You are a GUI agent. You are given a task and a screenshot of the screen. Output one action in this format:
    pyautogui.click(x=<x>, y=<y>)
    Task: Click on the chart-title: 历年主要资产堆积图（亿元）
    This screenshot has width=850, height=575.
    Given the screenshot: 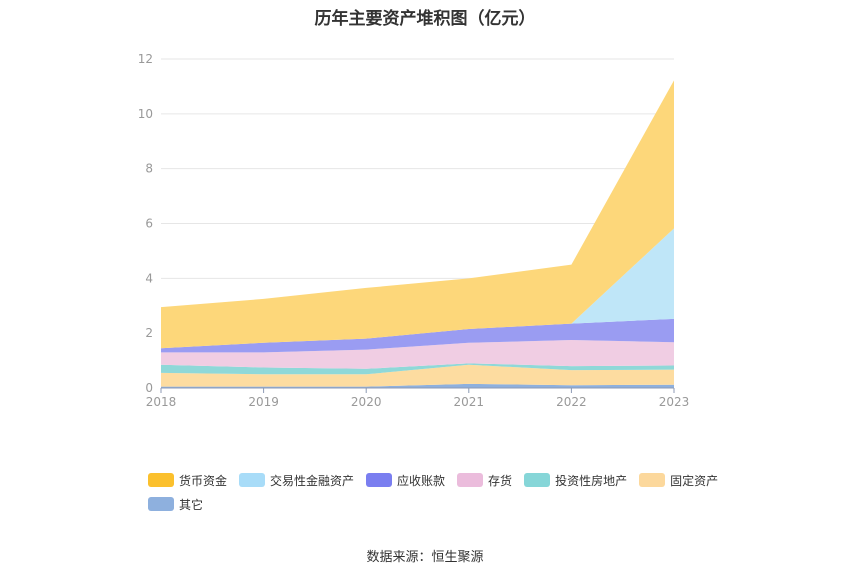 What is the action you would take?
    pyautogui.click(x=425, y=19)
    